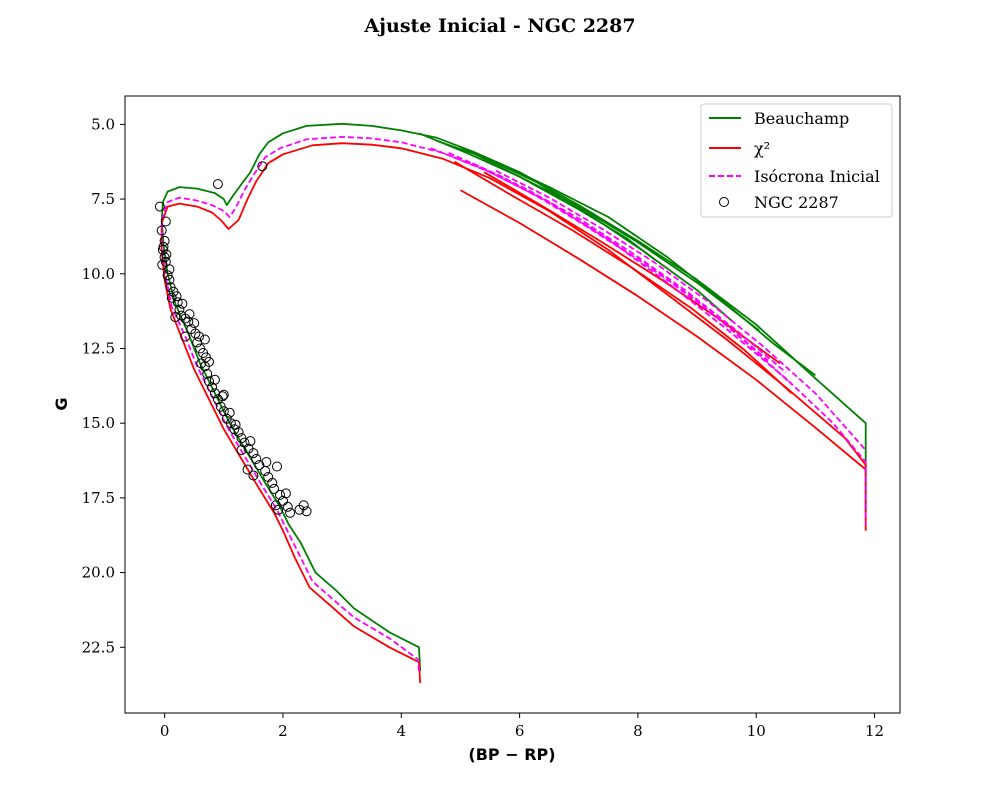 The width and height of the screenshot is (1000, 800). What do you see at coordinates (520, 731) in the screenshot?
I see `x-tick-label: 6` at bounding box center [520, 731].